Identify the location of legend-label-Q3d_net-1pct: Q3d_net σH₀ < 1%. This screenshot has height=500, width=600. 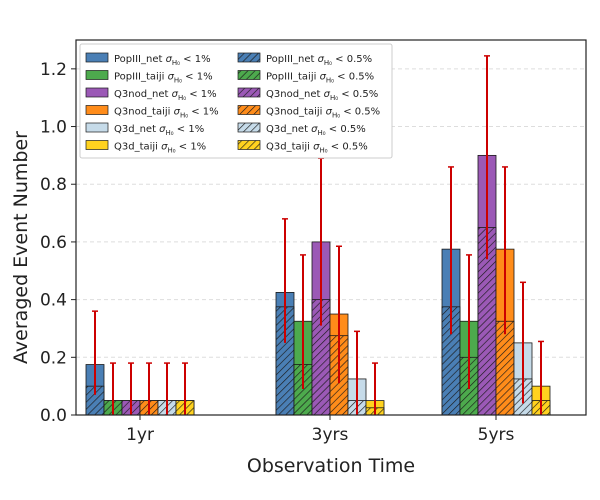
(159, 130).